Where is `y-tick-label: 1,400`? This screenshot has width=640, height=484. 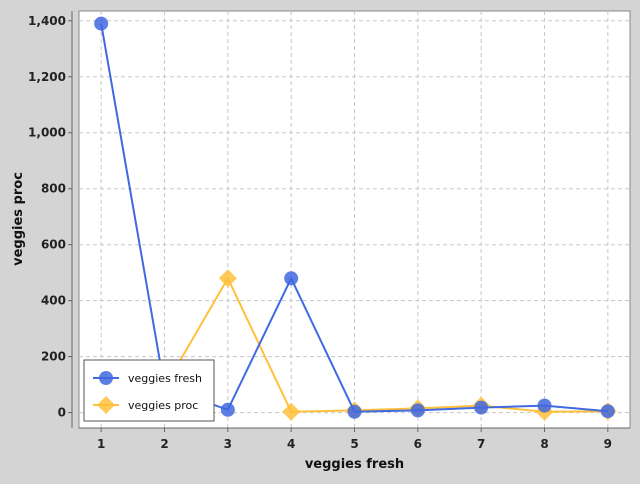 y-tick-label: 1,400 is located at coordinates (47, 21).